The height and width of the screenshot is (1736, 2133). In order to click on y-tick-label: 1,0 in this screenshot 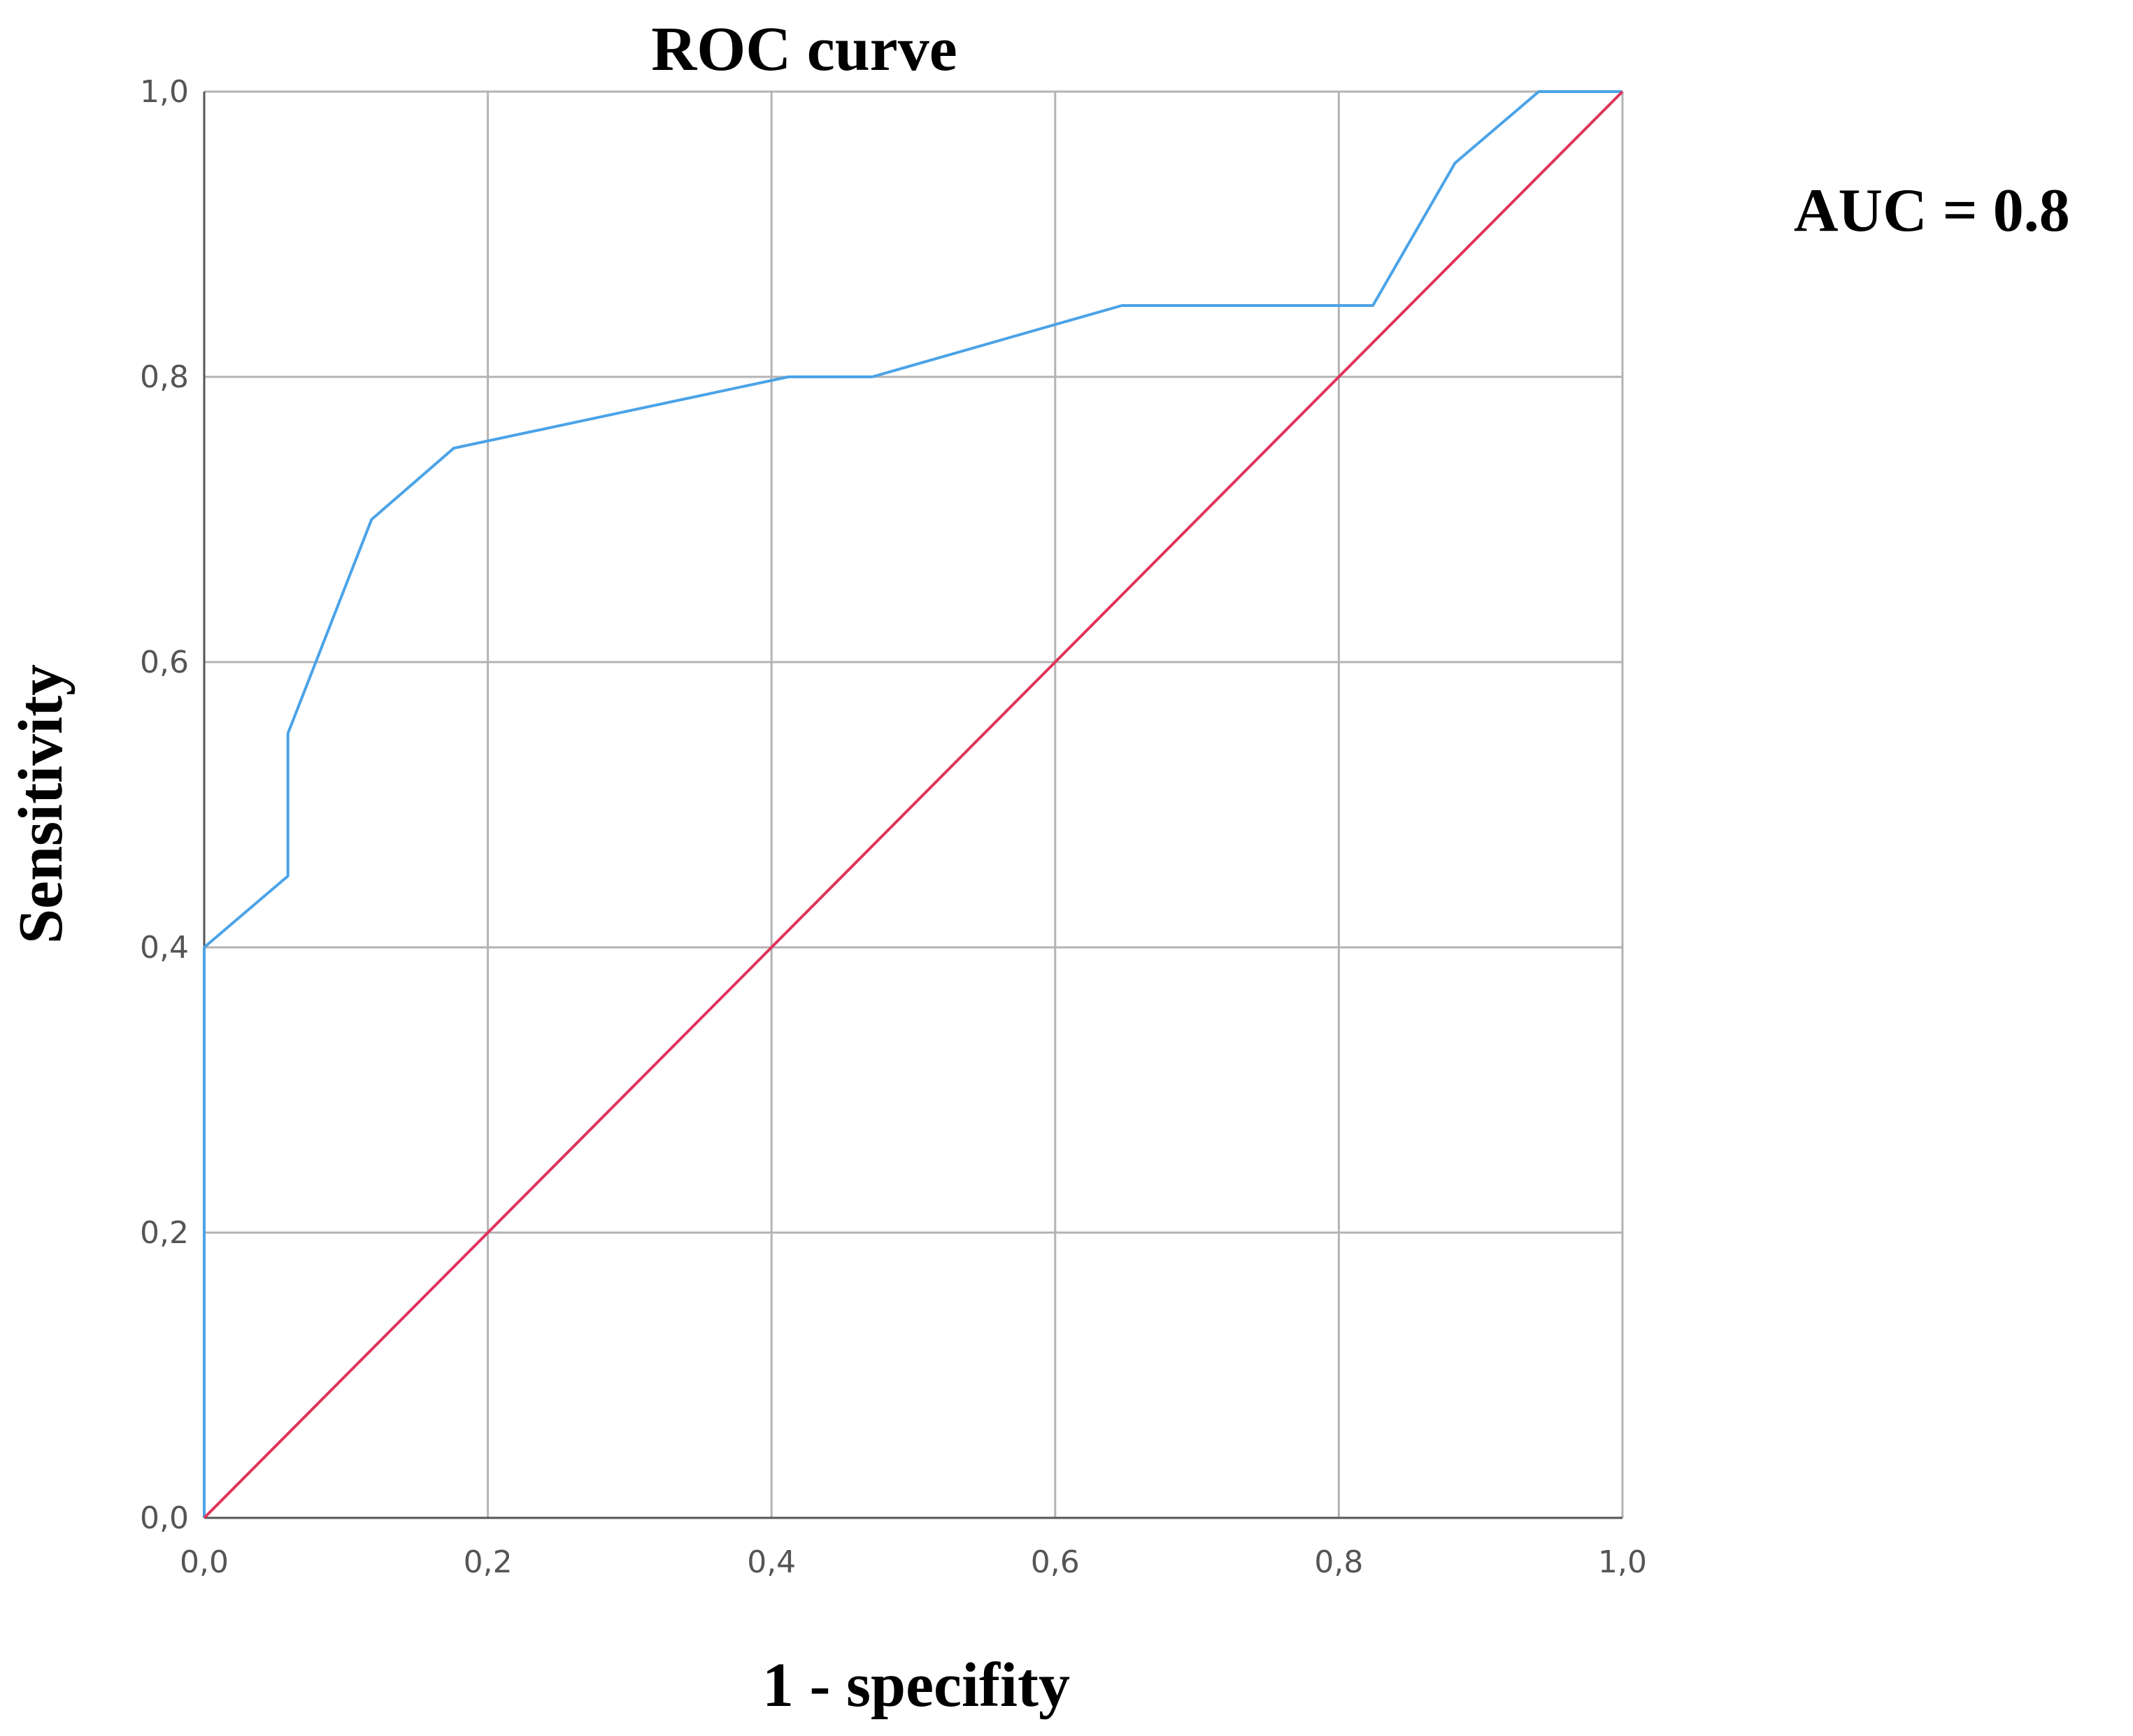, I will do `click(164, 92)`.